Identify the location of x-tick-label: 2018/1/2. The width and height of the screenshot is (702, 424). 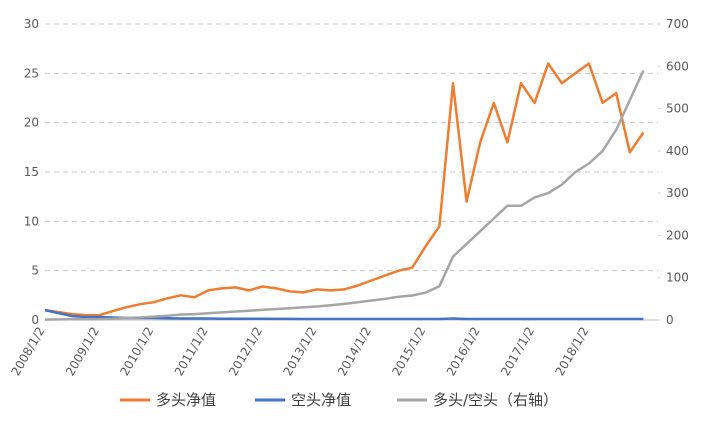
(572, 352).